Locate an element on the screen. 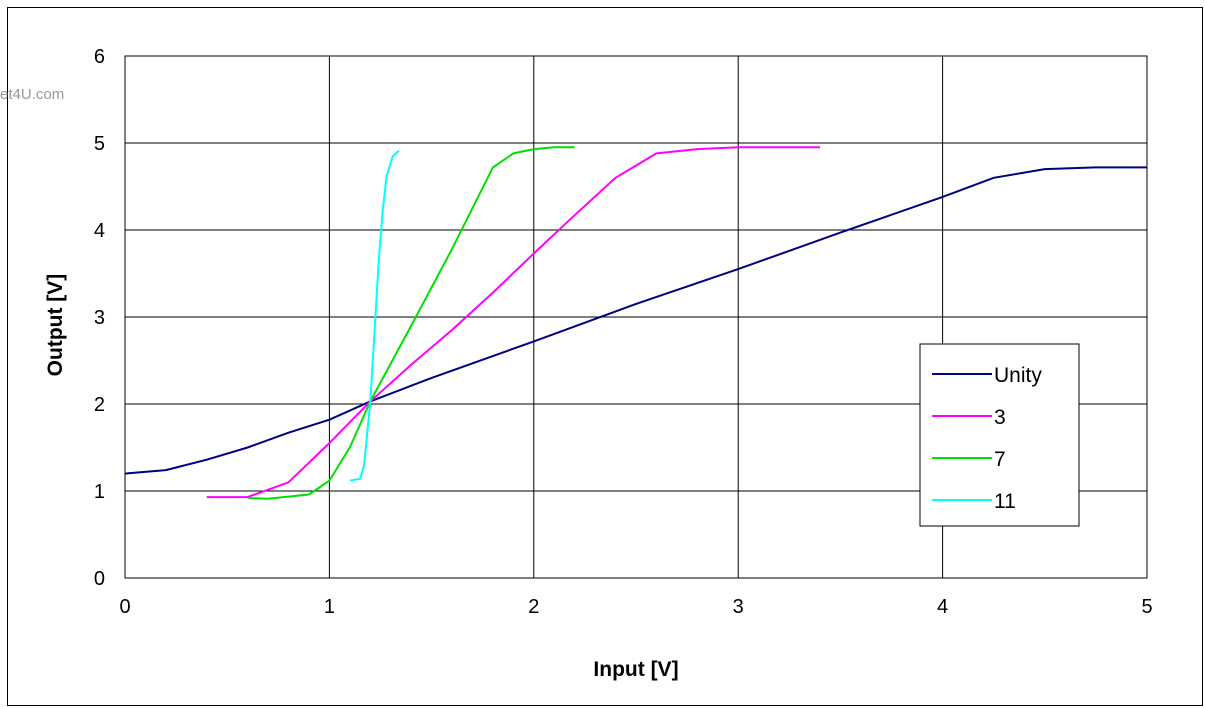  legend-label: 3 is located at coordinates (1000, 417).